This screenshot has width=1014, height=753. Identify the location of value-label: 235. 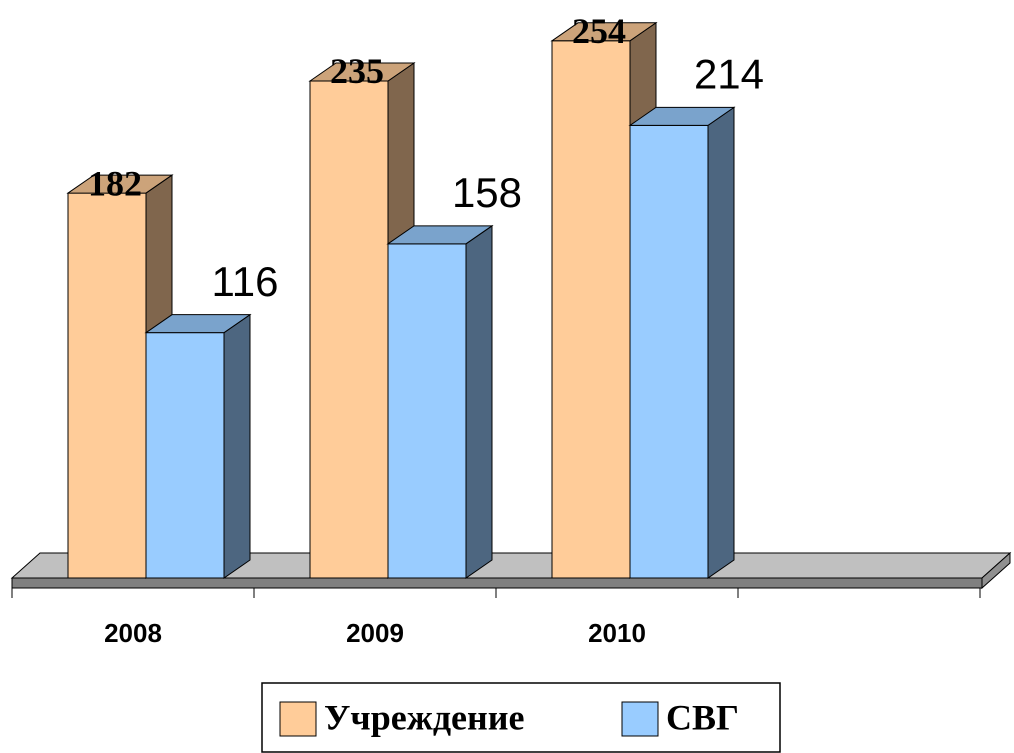
(357, 71).